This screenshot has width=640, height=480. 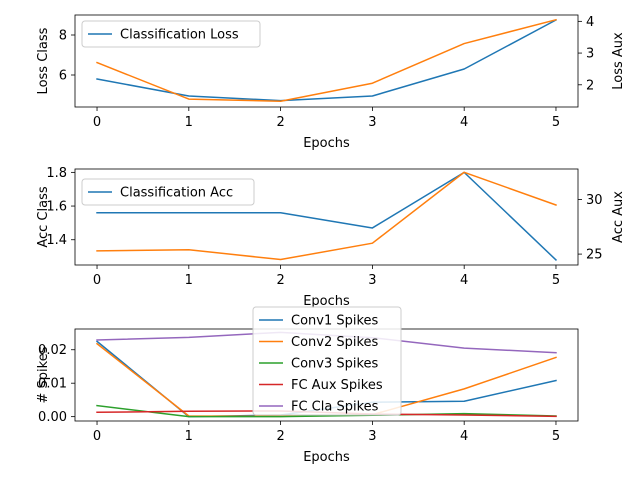 What do you see at coordinates (56, 173) in the screenshot?
I see `y-tick-label: 1.8` at bounding box center [56, 173].